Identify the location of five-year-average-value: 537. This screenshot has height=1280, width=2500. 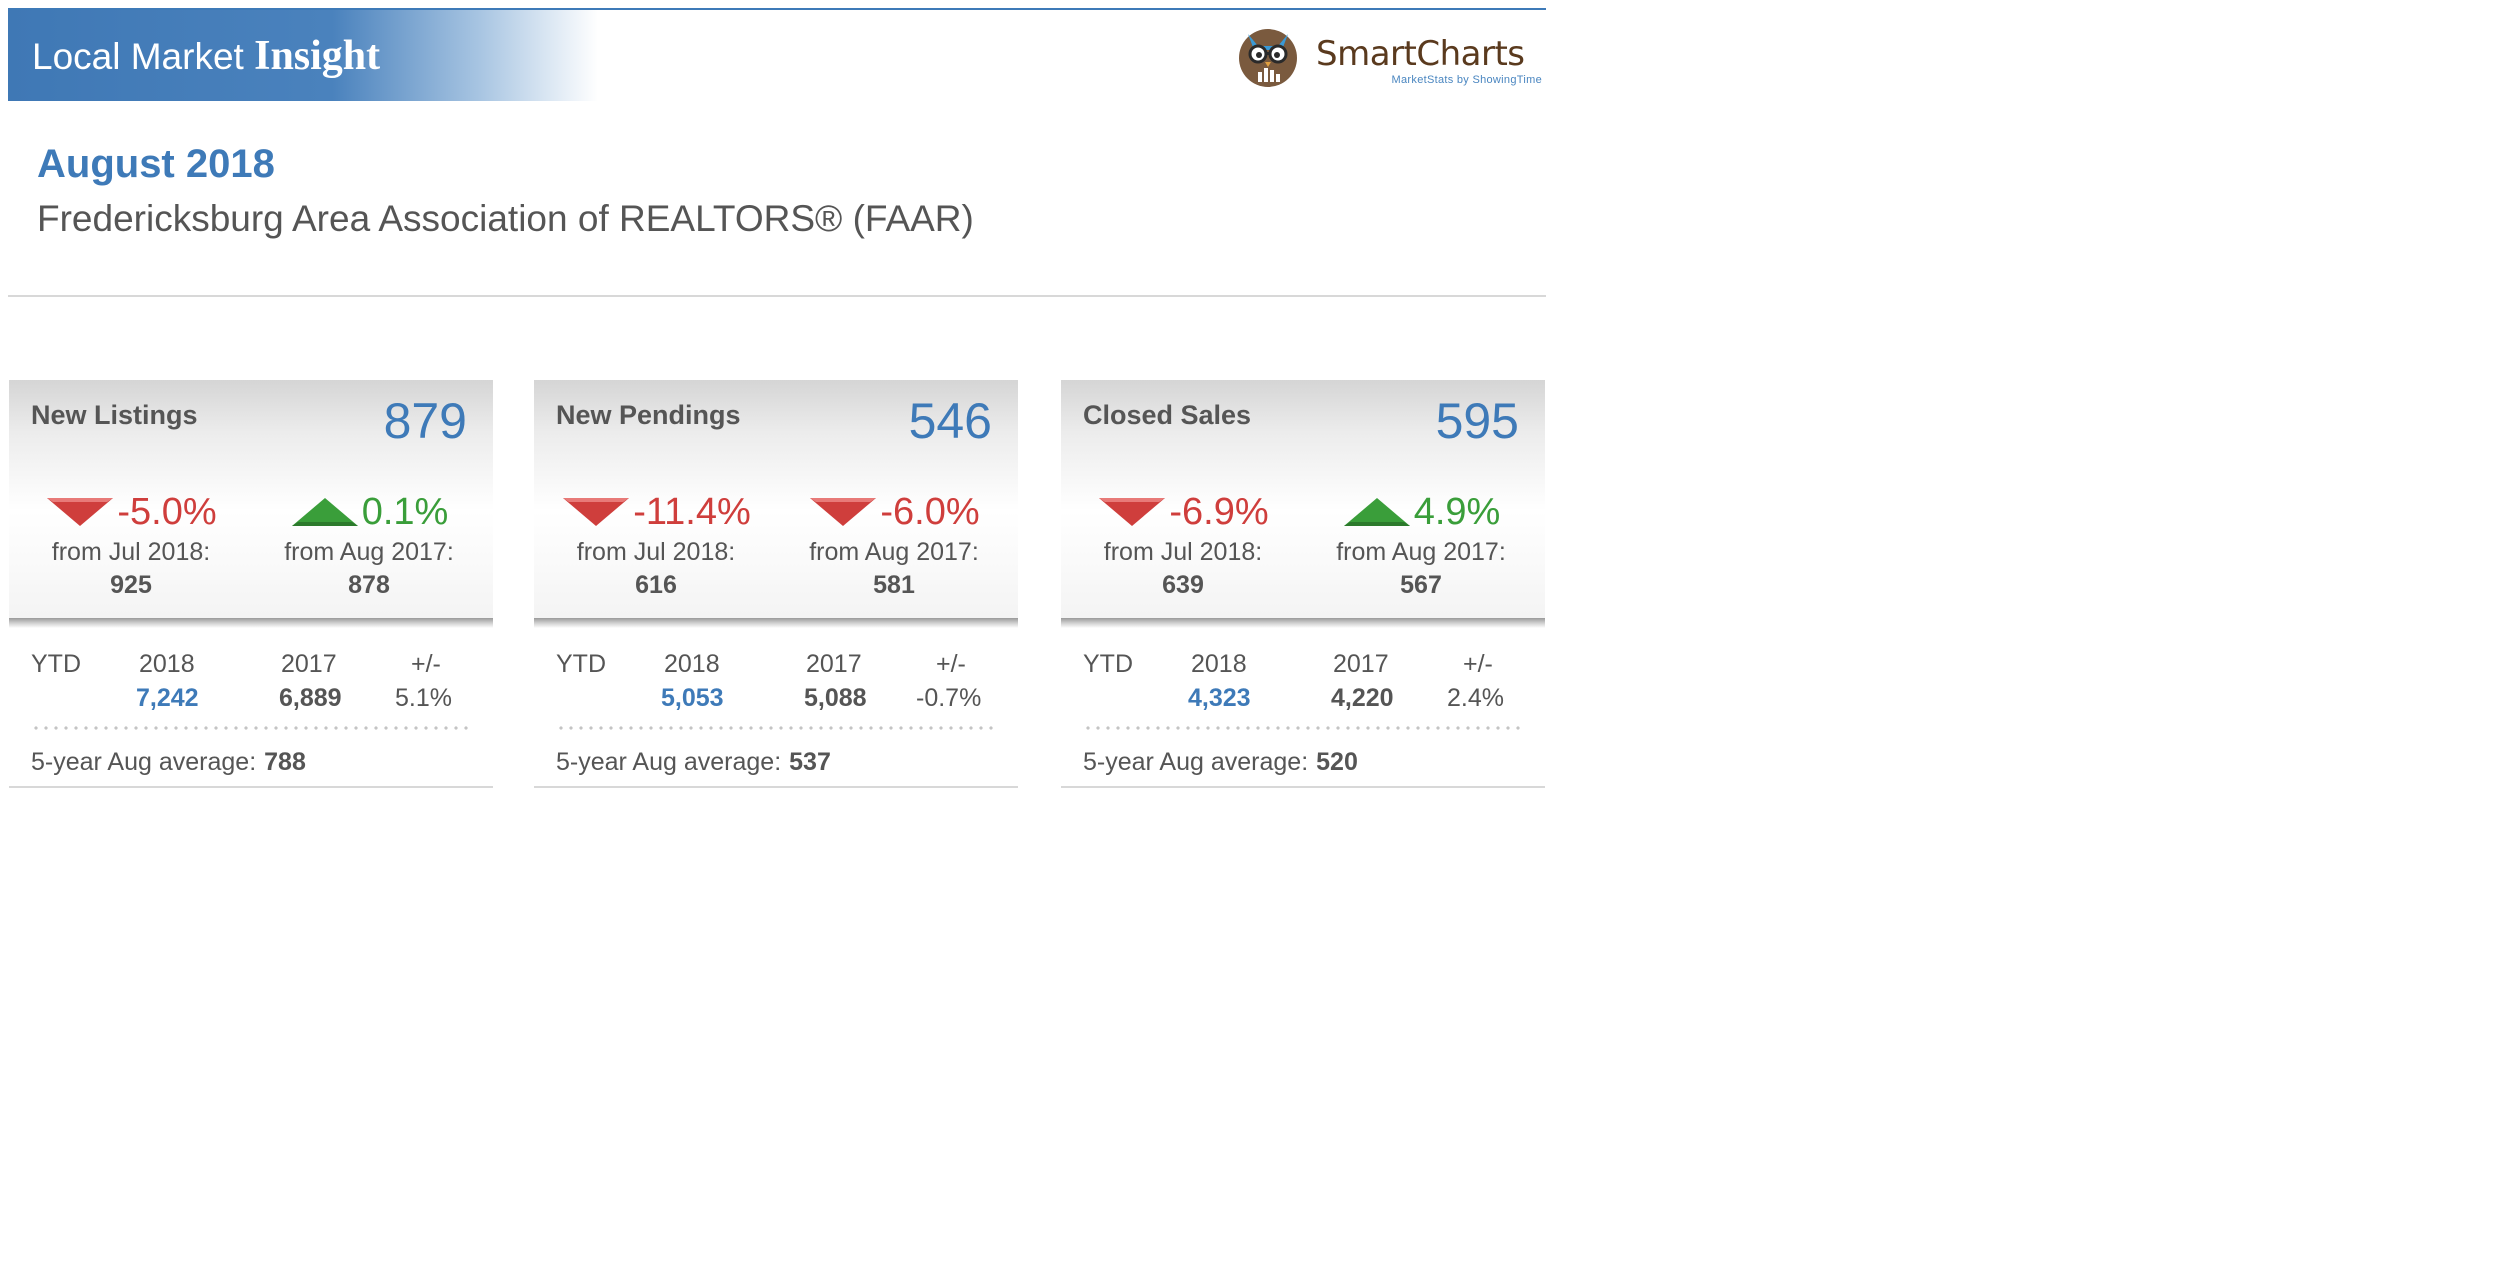
(810, 762).